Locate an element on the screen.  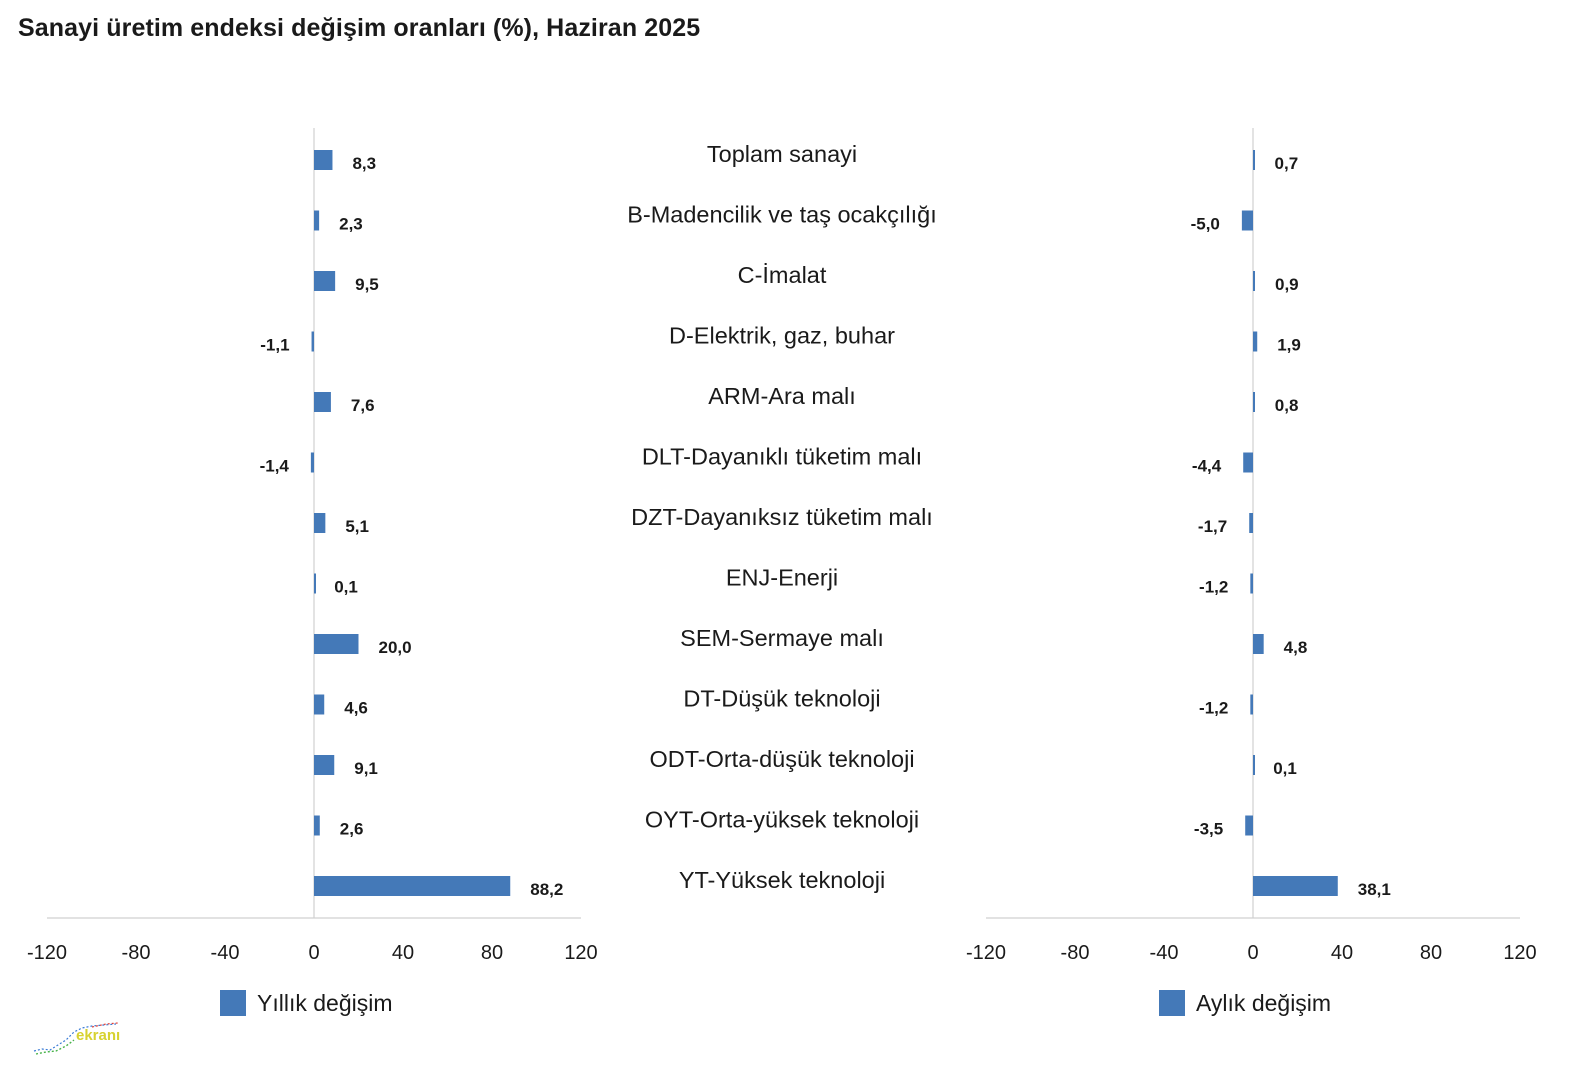
data-label-yillik: -1,1 is located at coordinates (274, 345).